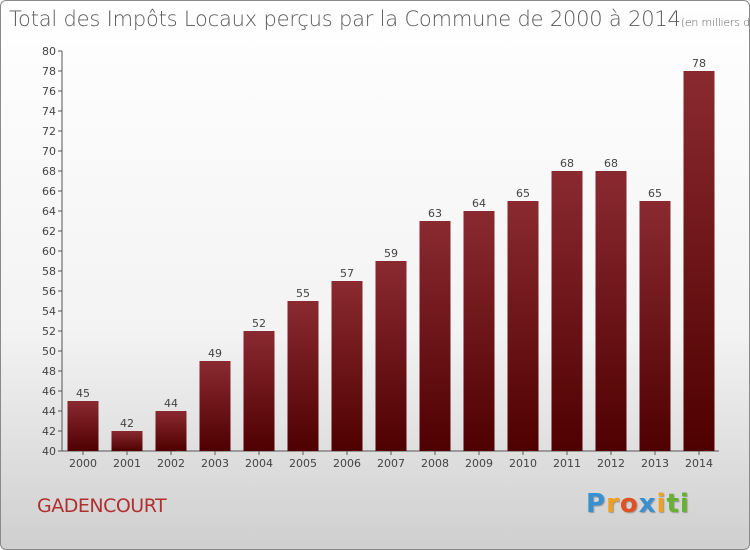 The height and width of the screenshot is (550, 750). What do you see at coordinates (83, 393) in the screenshot?
I see `bar-value-label: 45` at bounding box center [83, 393].